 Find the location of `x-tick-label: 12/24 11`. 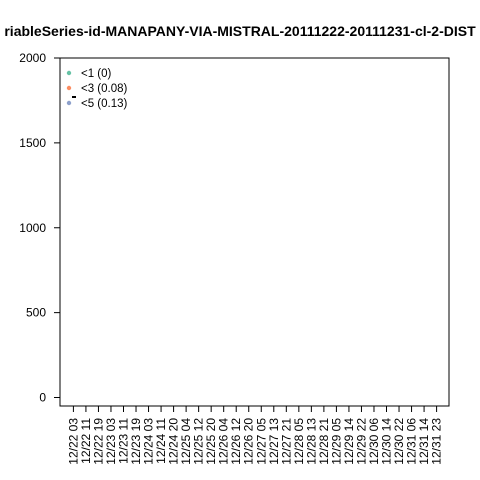

x-tick-label: 12/24 11 is located at coordinates (161, 441).